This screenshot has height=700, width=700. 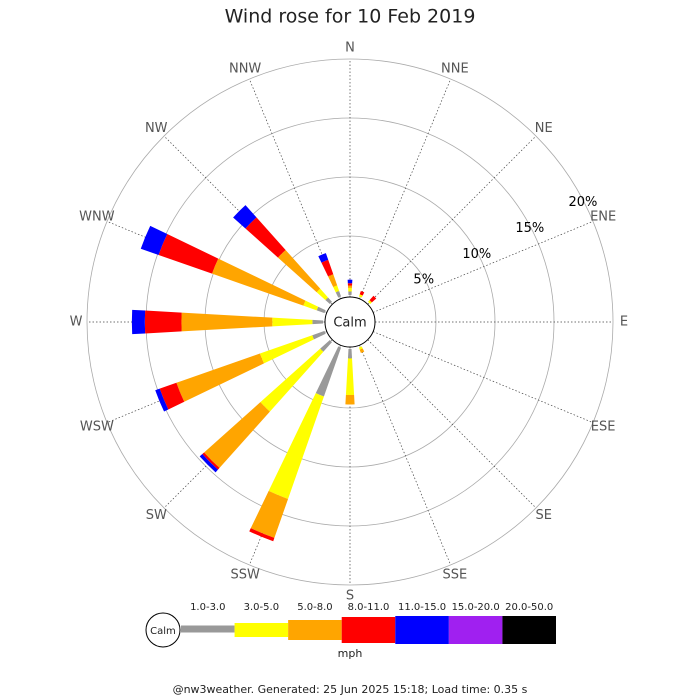 I want to click on r-tick-label: 5%, so click(x=423, y=280).